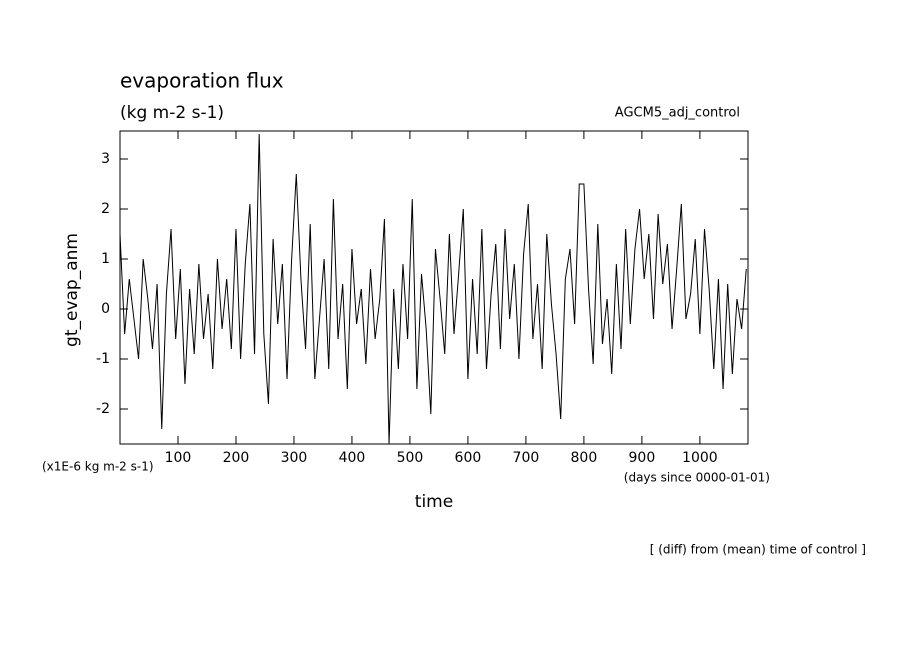 Image resolution: width=904 pixels, height=654 pixels. What do you see at coordinates (584, 458) in the screenshot?
I see `x-tick-label: 800` at bounding box center [584, 458].